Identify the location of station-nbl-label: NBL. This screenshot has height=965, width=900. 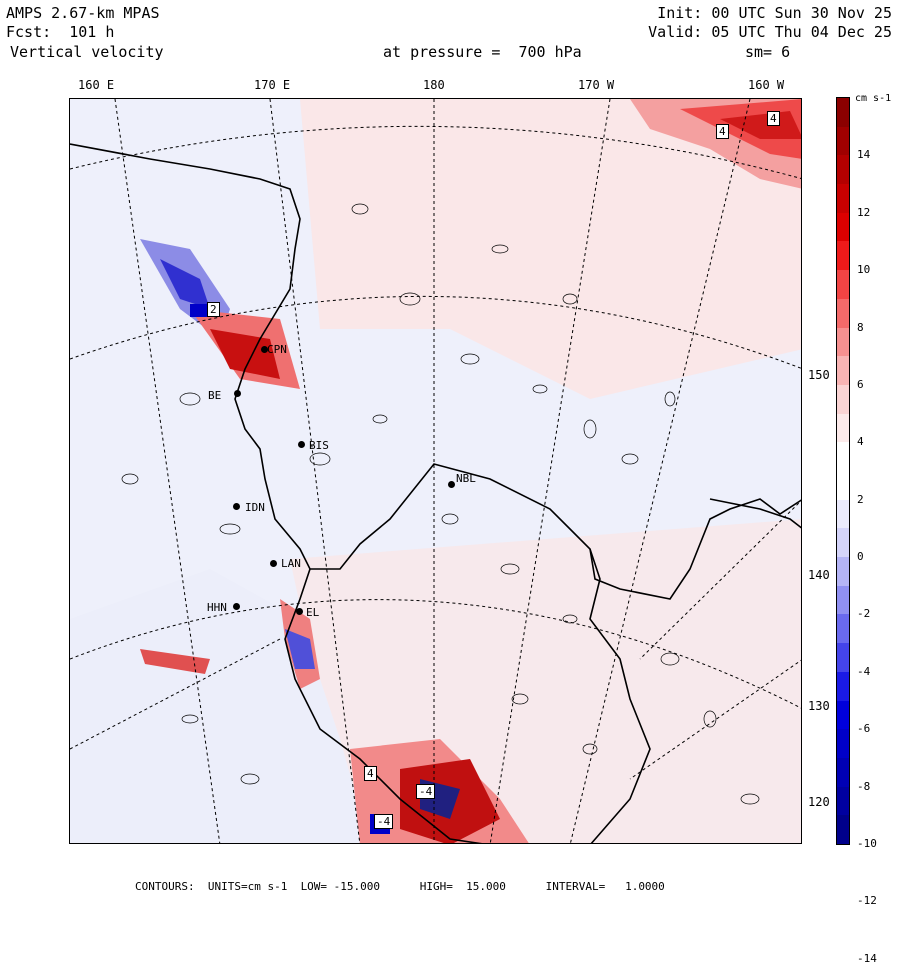
(466, 478).